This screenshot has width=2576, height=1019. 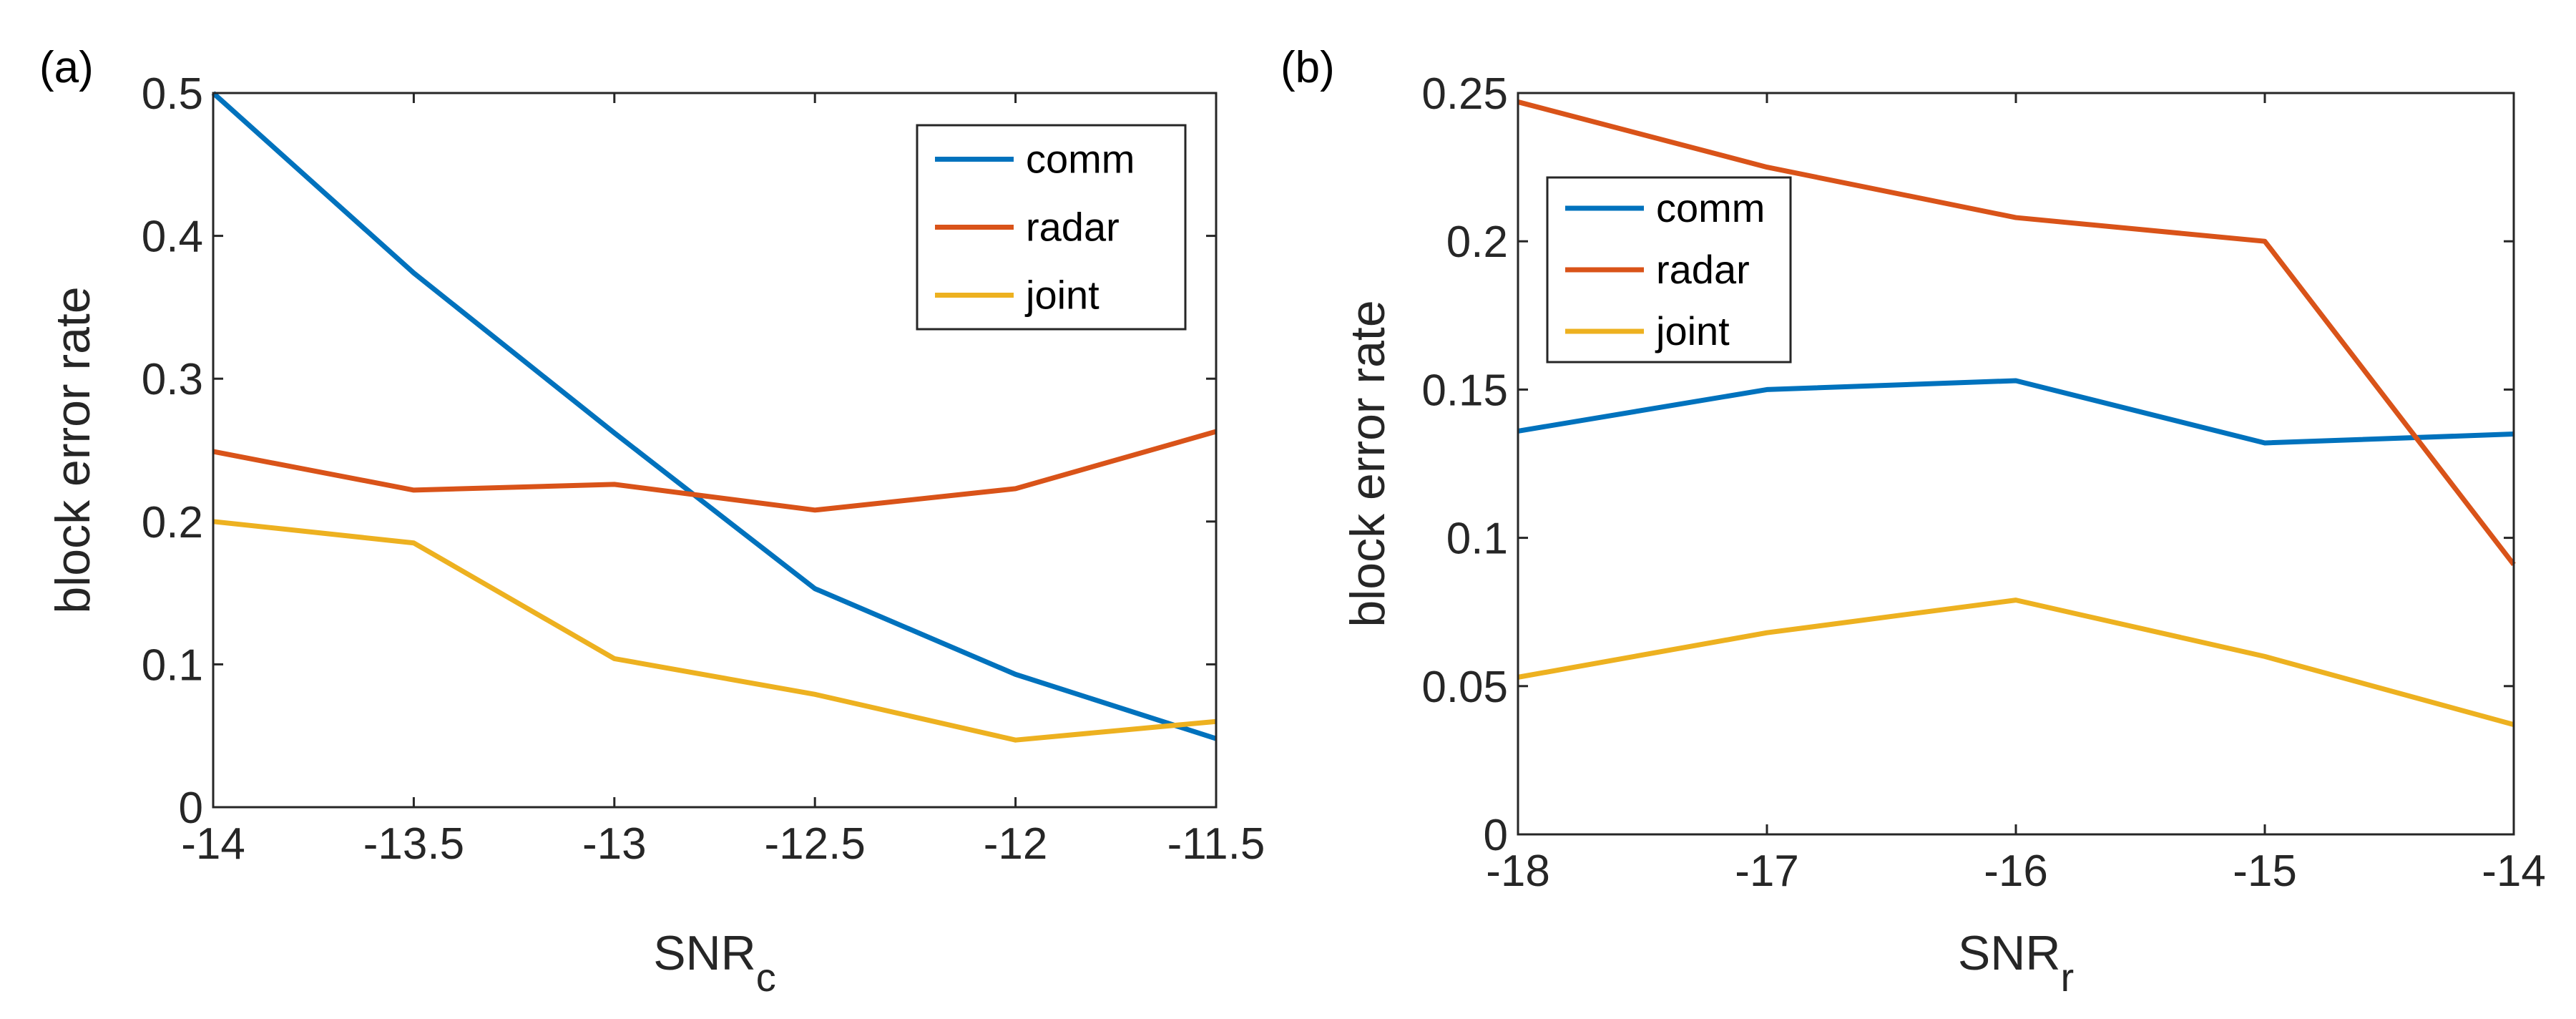 I want to click on y-tick-label-b: 0, so click(x=1496, y=835).